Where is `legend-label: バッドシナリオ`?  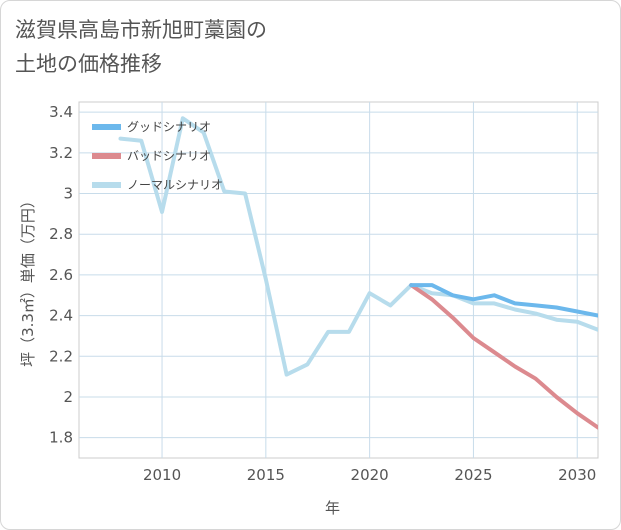
legend-label: バッドシナリオ is located at coordinates (169, 156).